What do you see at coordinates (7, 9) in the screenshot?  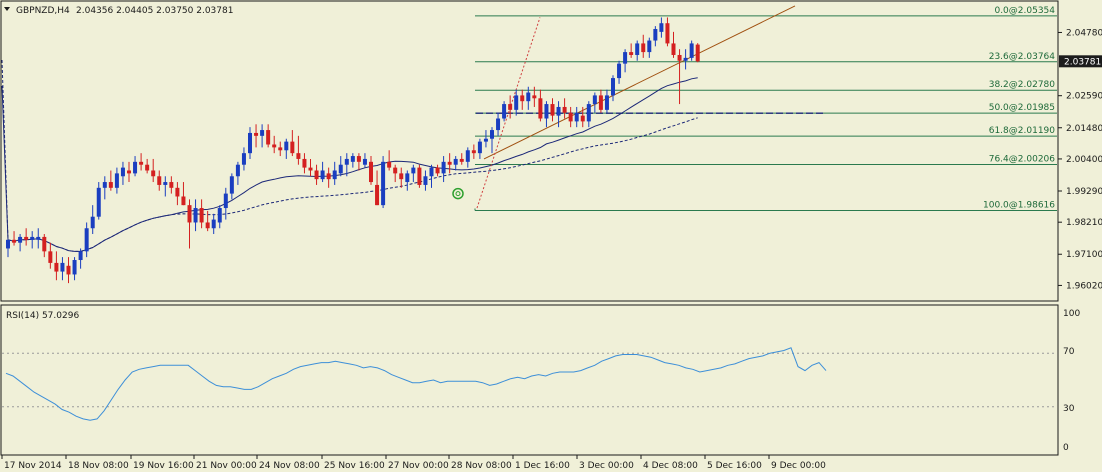 I see `collapse-arrow-icon` at bounding box center [7, 9].